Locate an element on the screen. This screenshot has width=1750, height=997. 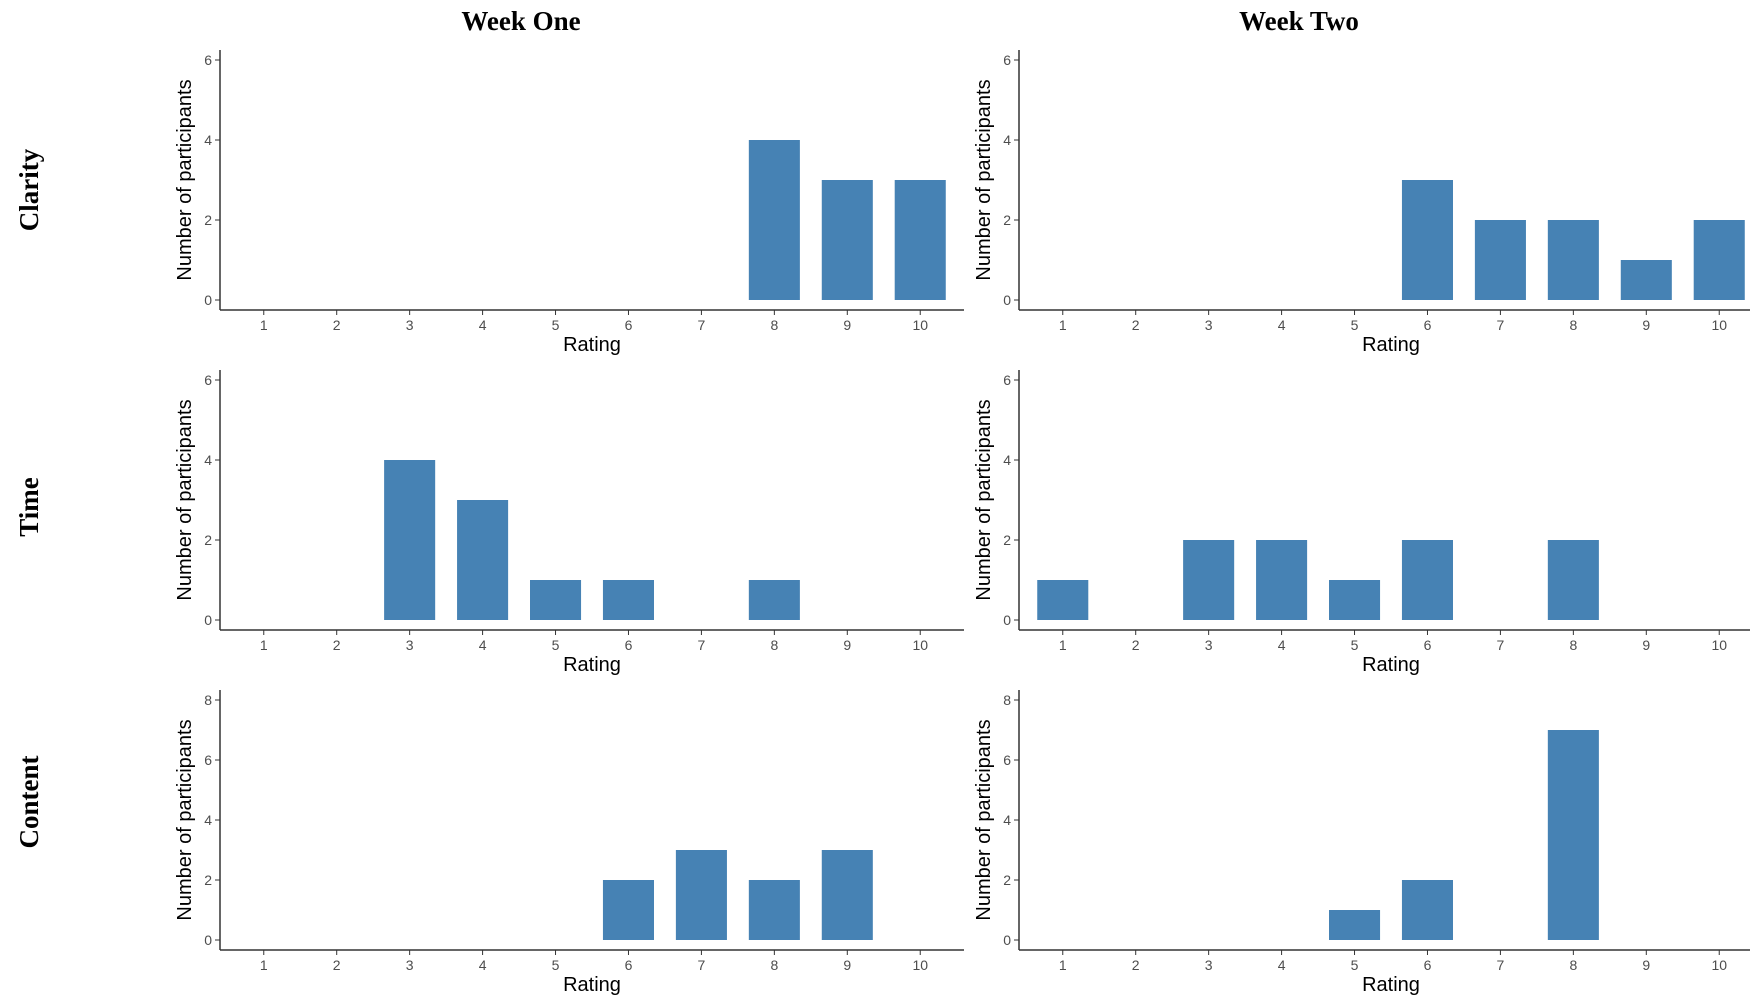
column-header-week-two: Week Two is located at coordinates (1299, 21).